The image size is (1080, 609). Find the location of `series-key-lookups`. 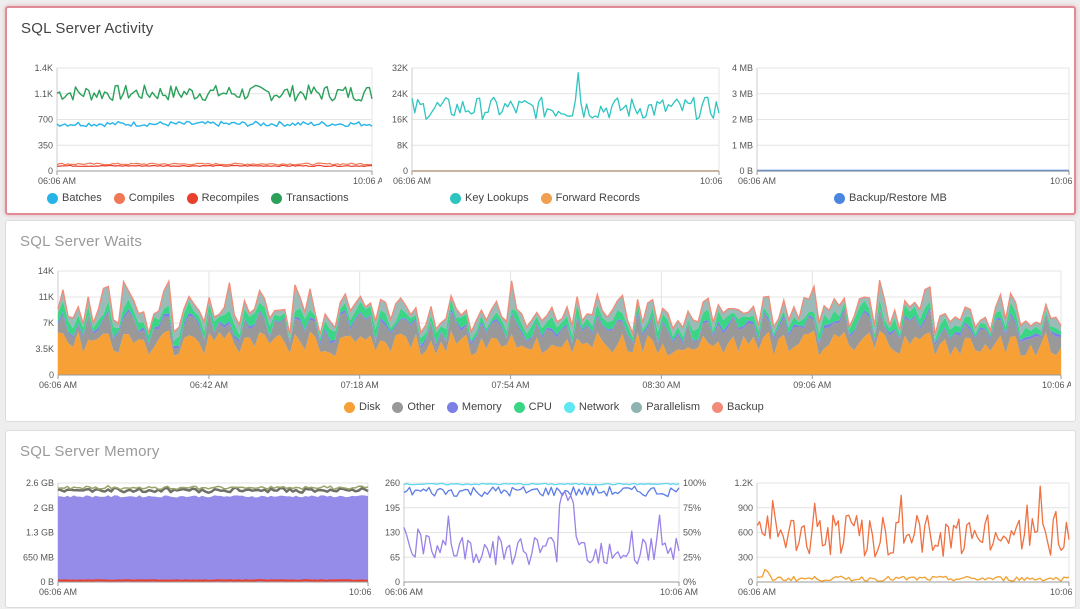

series-key-lookups is located at coordinates (565, 96).